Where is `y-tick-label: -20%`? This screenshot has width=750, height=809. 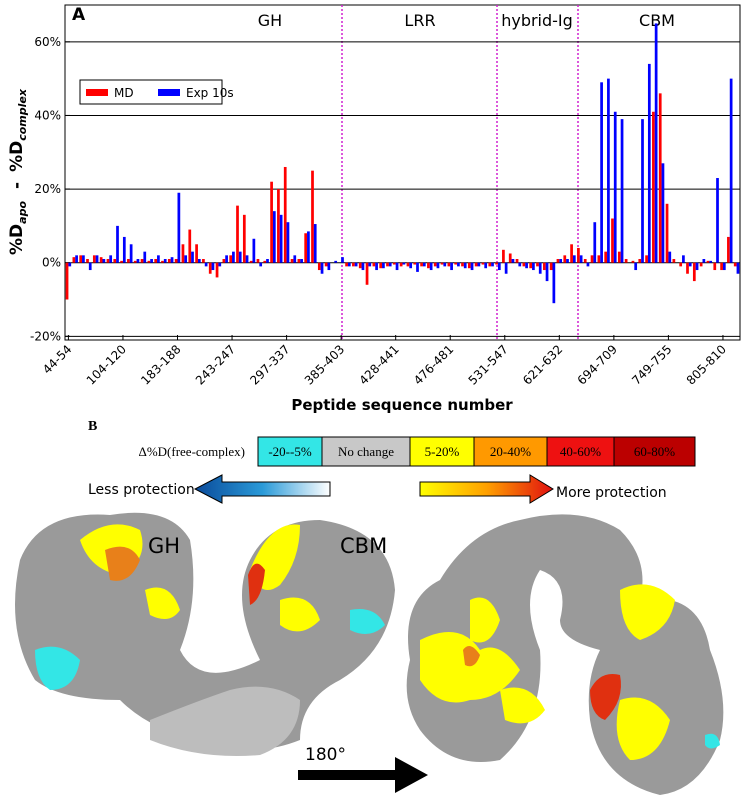
y-tick-label: -20% is located at coordinates (45, 336).